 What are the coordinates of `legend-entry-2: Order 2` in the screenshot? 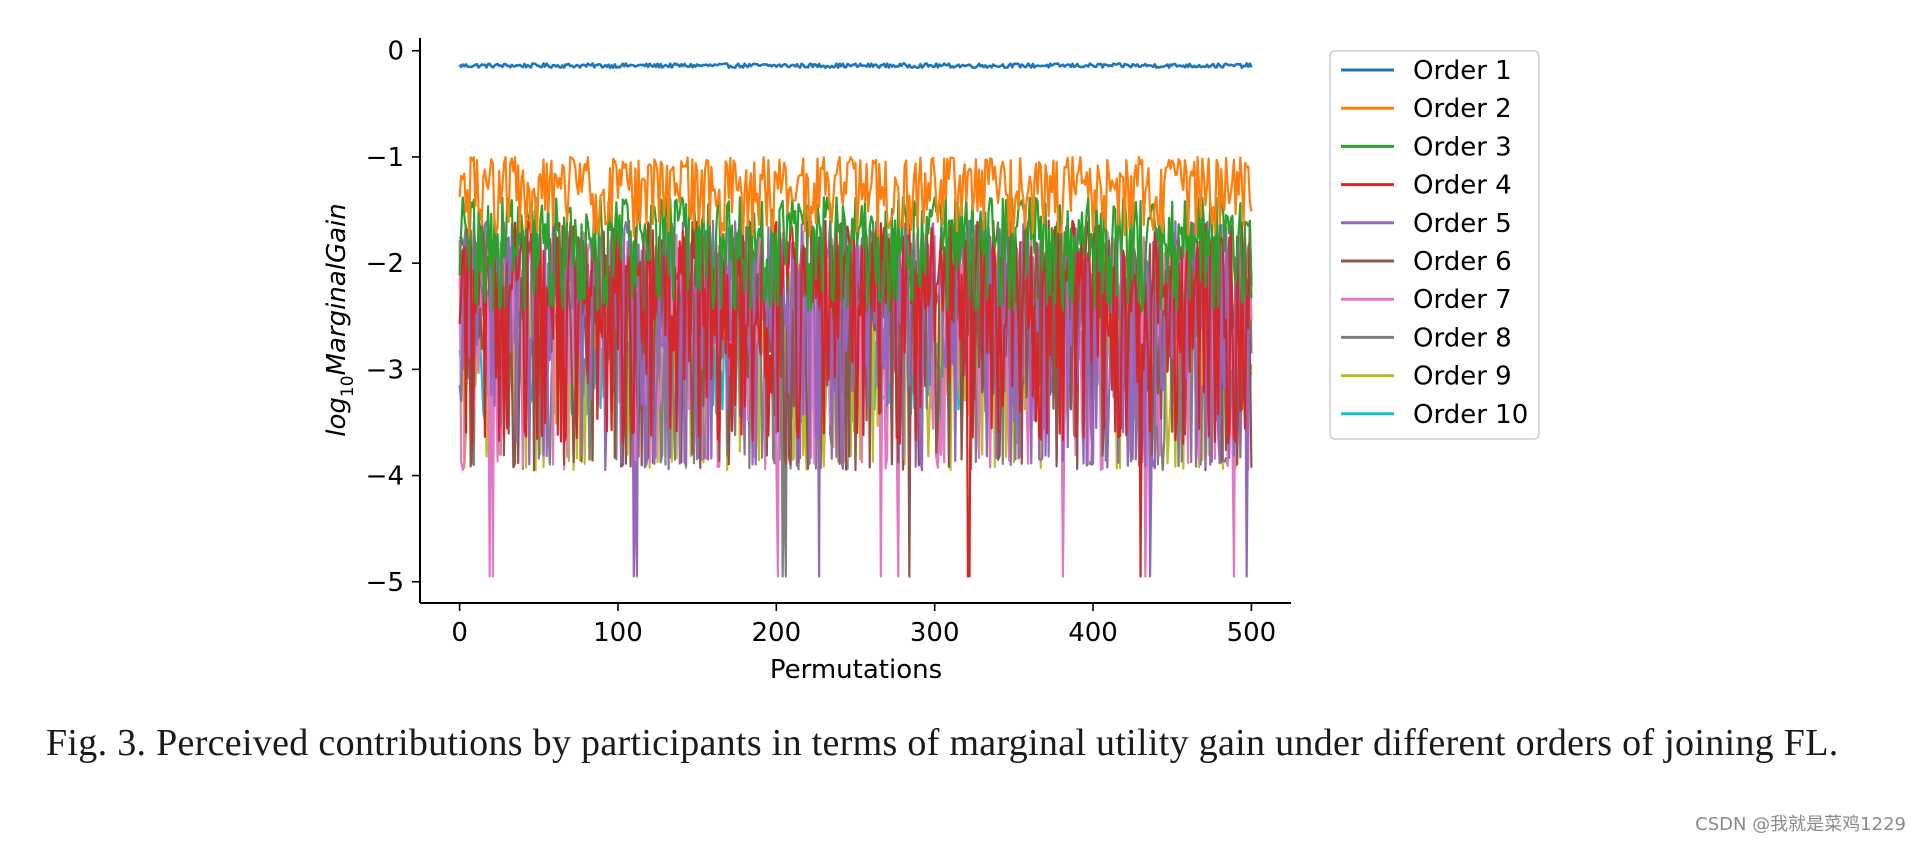 It's located at (1462, 109).